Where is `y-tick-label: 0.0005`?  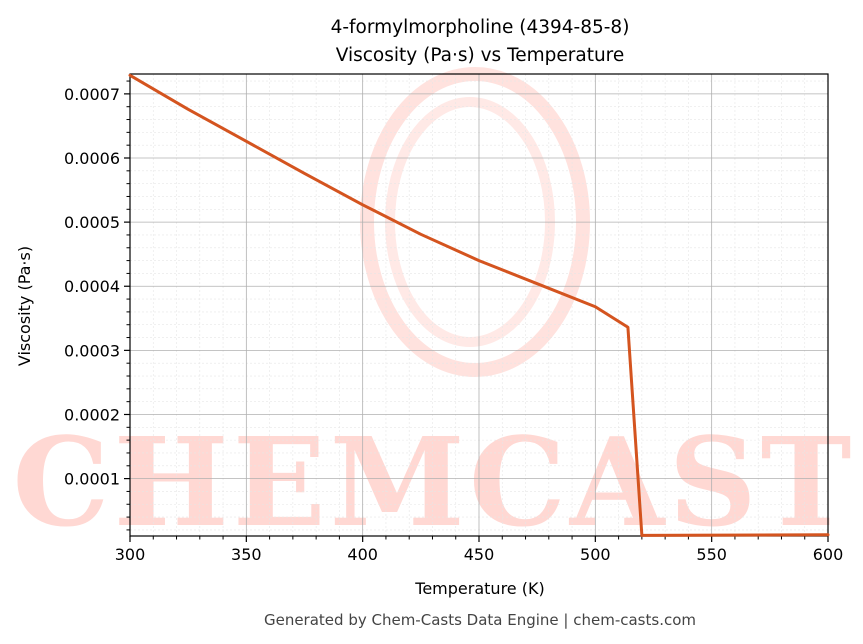
y-tick-label: 0.0005 is located at coordinates (92, 222).